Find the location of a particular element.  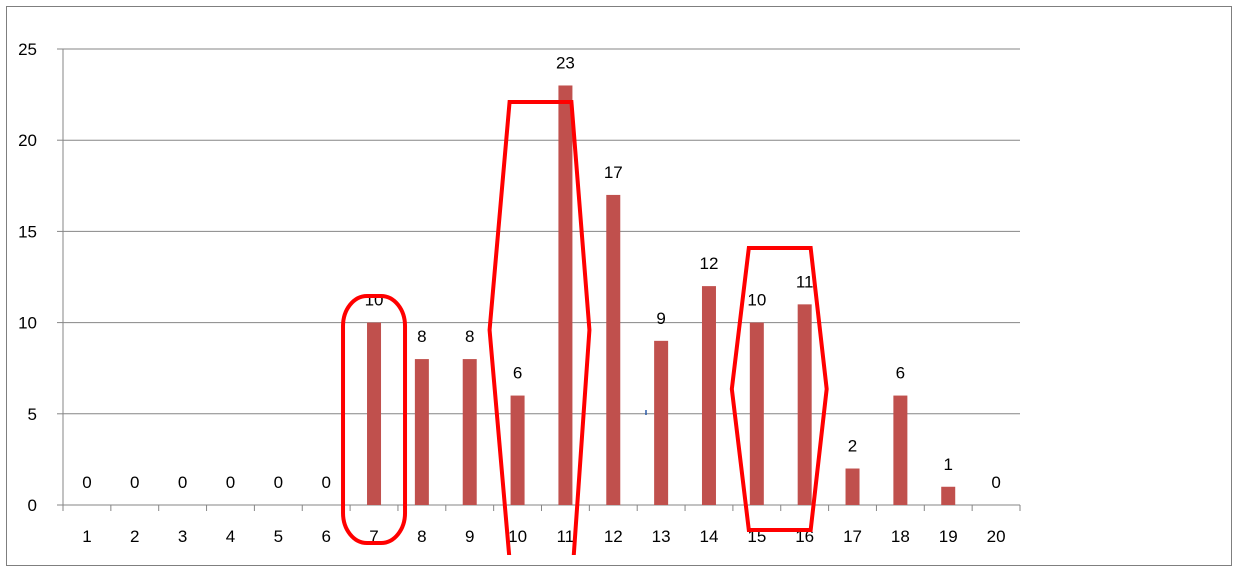

data-label-19: 1 is located at coordinates (947, 464).